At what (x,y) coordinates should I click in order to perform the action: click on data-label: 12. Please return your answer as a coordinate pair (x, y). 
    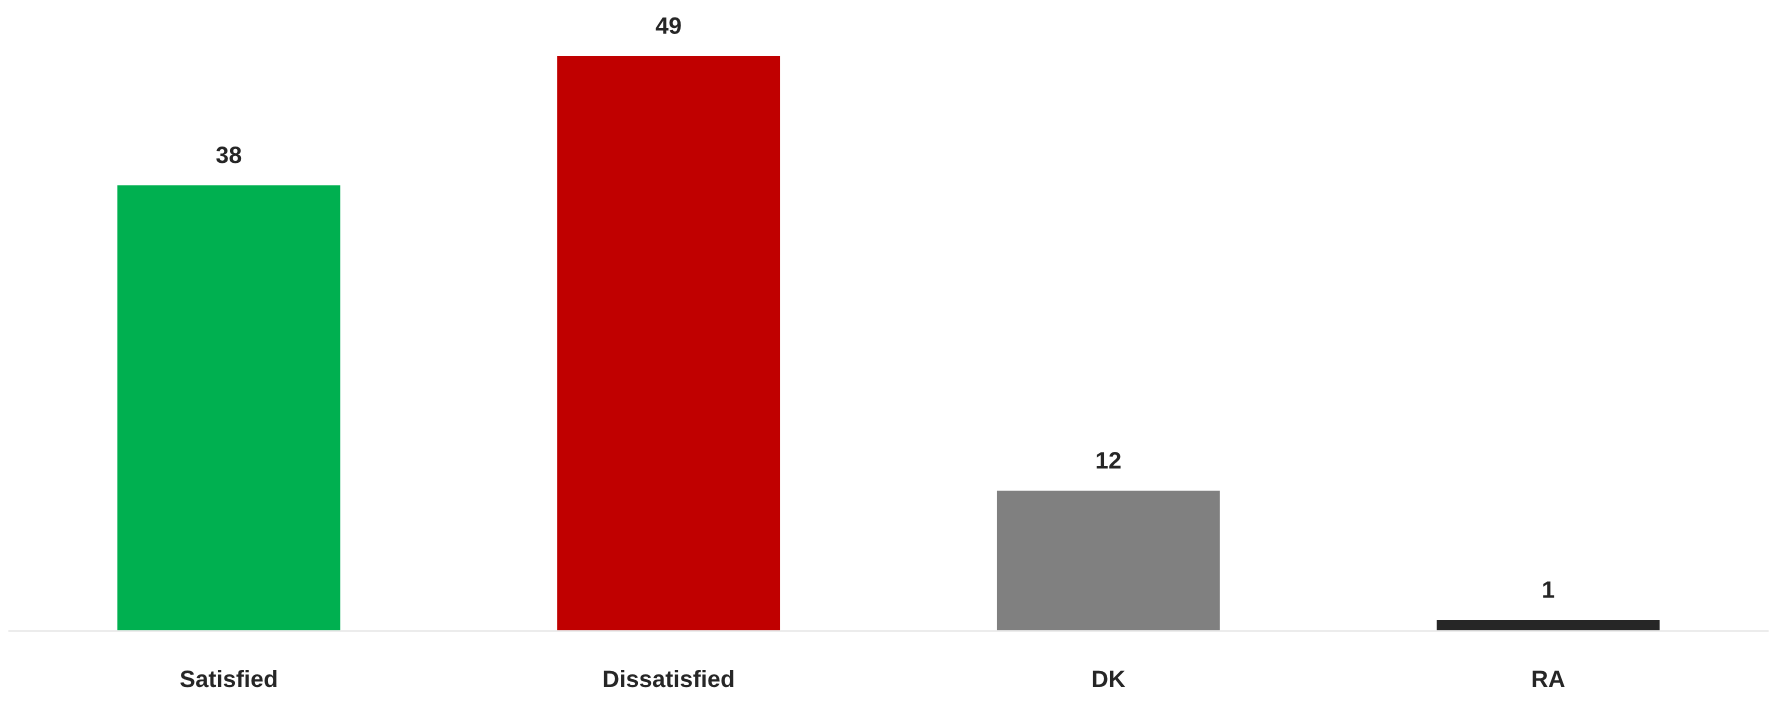
    Looking at the image, I should click on (1108, 460).